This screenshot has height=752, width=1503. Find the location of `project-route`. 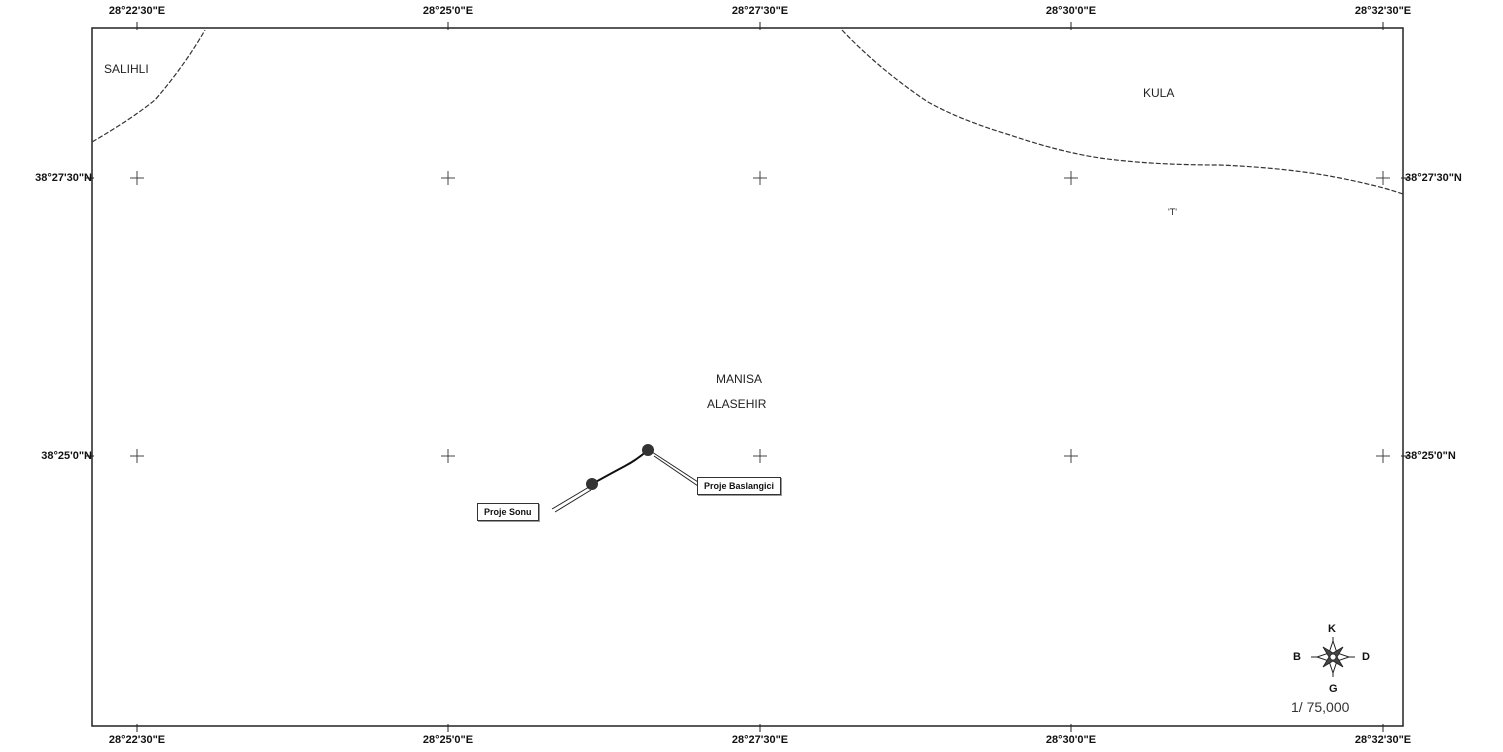

project-route is located at coordinates (620, 467).